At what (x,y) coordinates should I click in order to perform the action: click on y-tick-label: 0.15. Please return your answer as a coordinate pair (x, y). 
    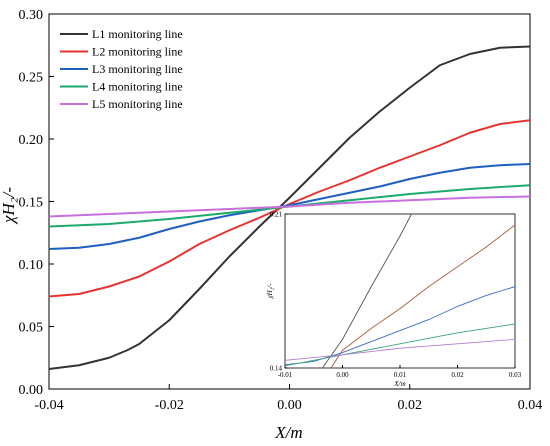
    Looking at the image, I should click on (31, 203).